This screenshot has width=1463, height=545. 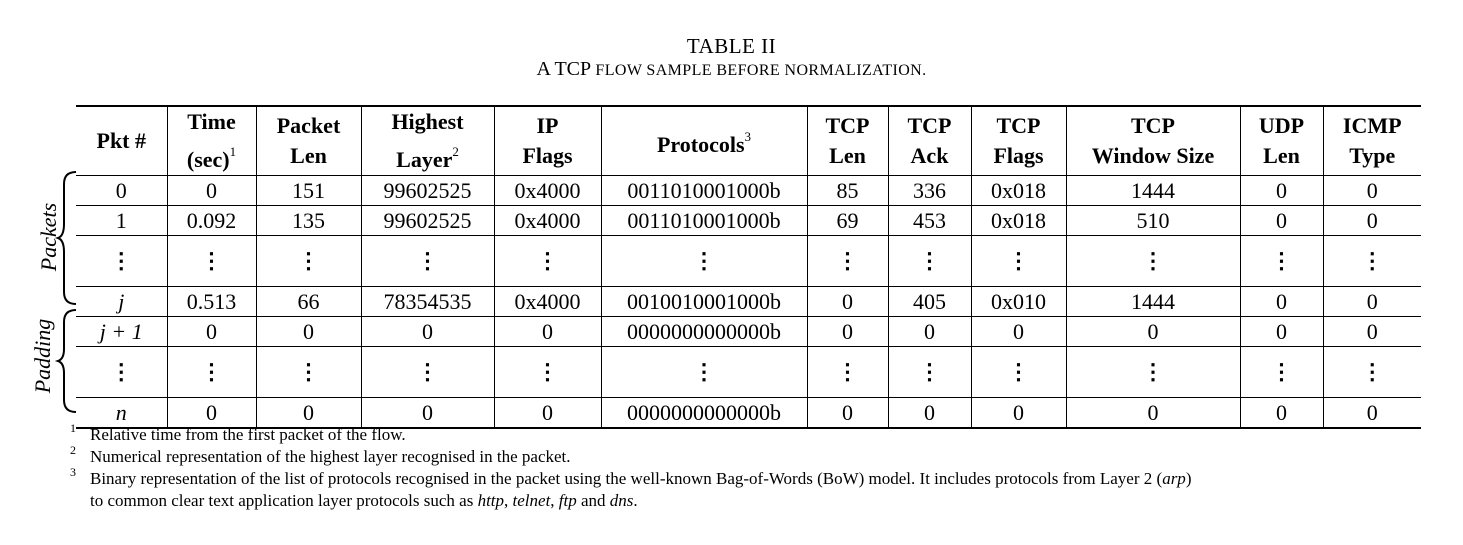 I want to click on table-cell: 405, so click(x=929, y=301).